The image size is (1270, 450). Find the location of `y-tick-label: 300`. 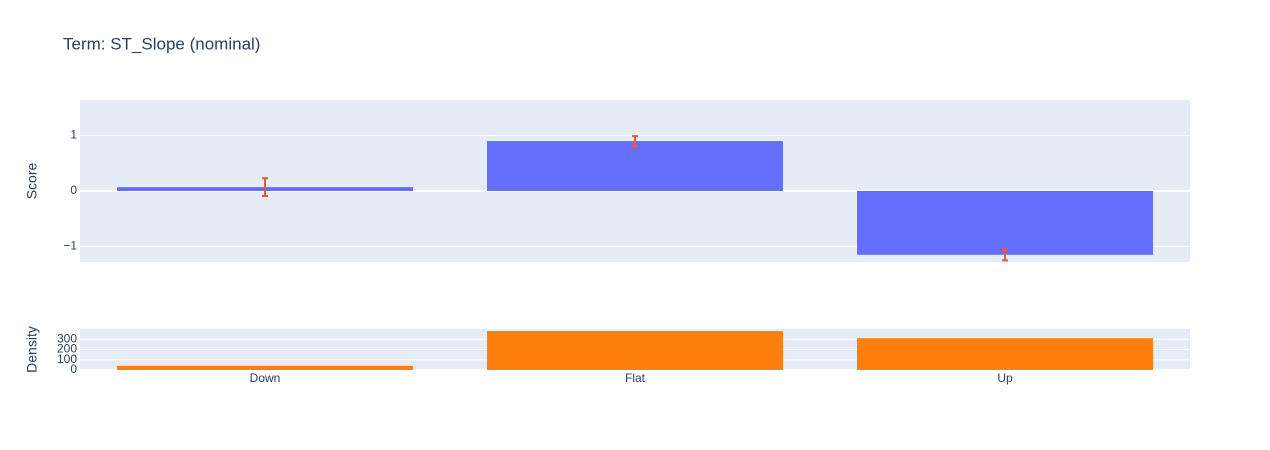

y-tick-label: 300 is located at coordinates (67, 338).